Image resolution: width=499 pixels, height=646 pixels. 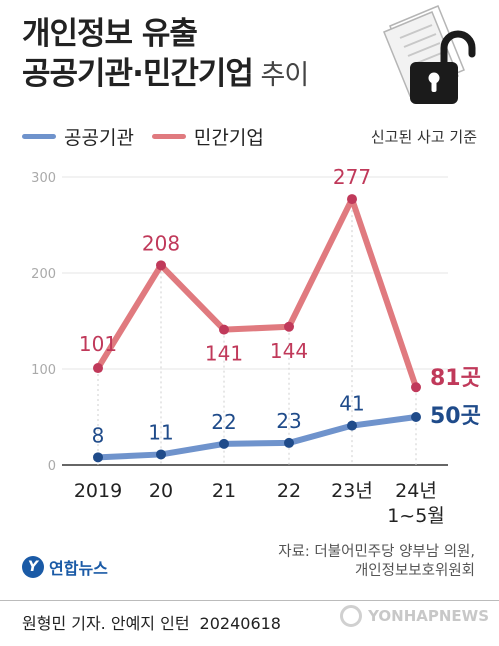 What do you see at coordinates (99, 137) in the screenshot?
I see `legend-label-public: 공공기관` at bounding box center [99, 137].